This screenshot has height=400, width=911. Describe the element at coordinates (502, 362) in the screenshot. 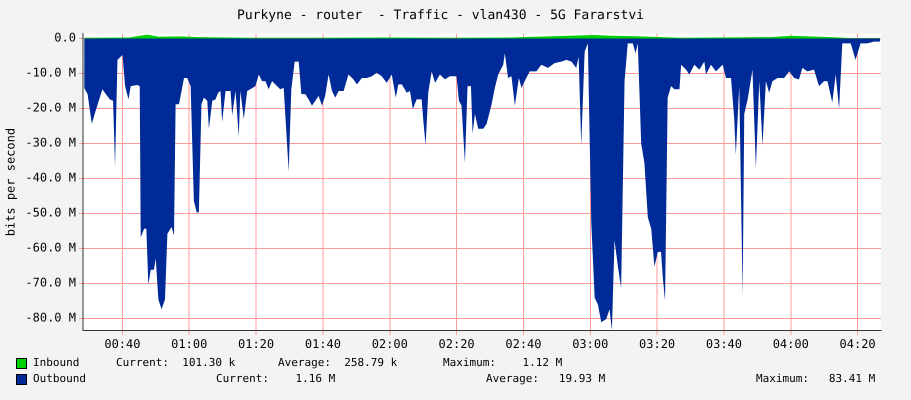

I see `text: Maximum: 1.12 M` at that location.